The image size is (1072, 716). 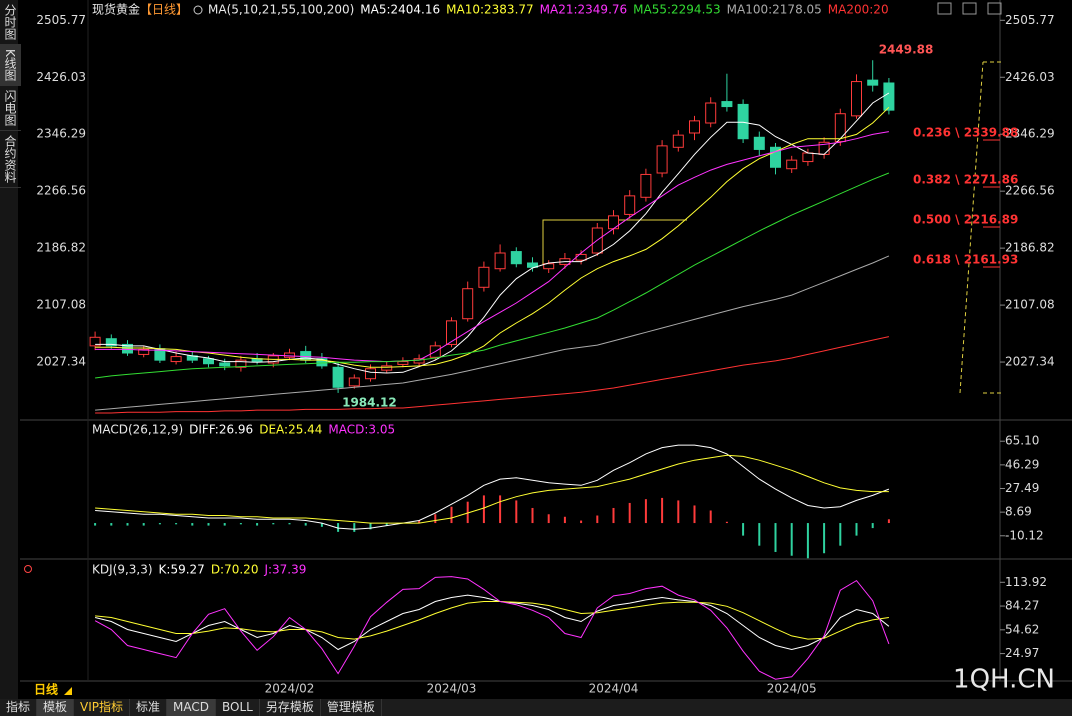 I want to click on legend-entry: MACD:3.05, so click(x=361, y=430).